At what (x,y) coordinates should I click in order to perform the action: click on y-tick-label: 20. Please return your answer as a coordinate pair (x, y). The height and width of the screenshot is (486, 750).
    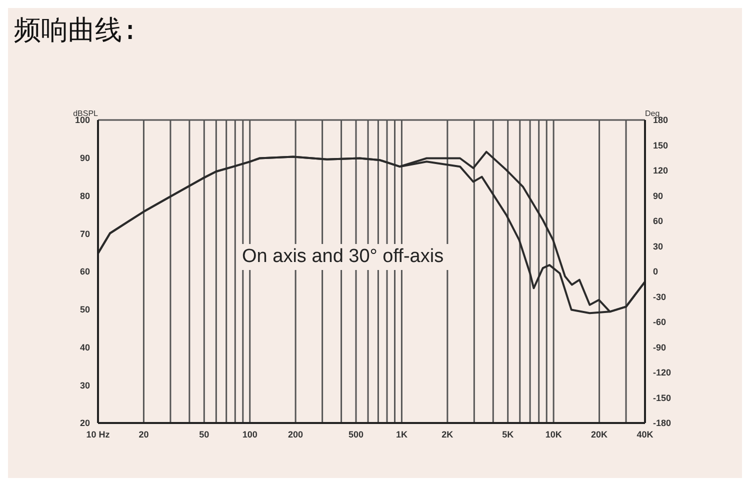
    Looking at the image, I should click on (85, 423).